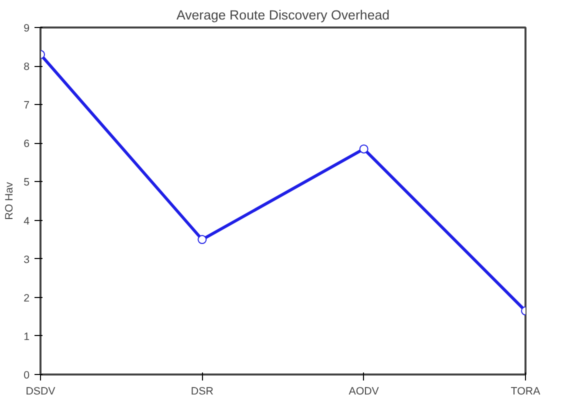 This screenshot has width=565, height=410. I want to click on y-tick-label: 6, so click(27, 144).